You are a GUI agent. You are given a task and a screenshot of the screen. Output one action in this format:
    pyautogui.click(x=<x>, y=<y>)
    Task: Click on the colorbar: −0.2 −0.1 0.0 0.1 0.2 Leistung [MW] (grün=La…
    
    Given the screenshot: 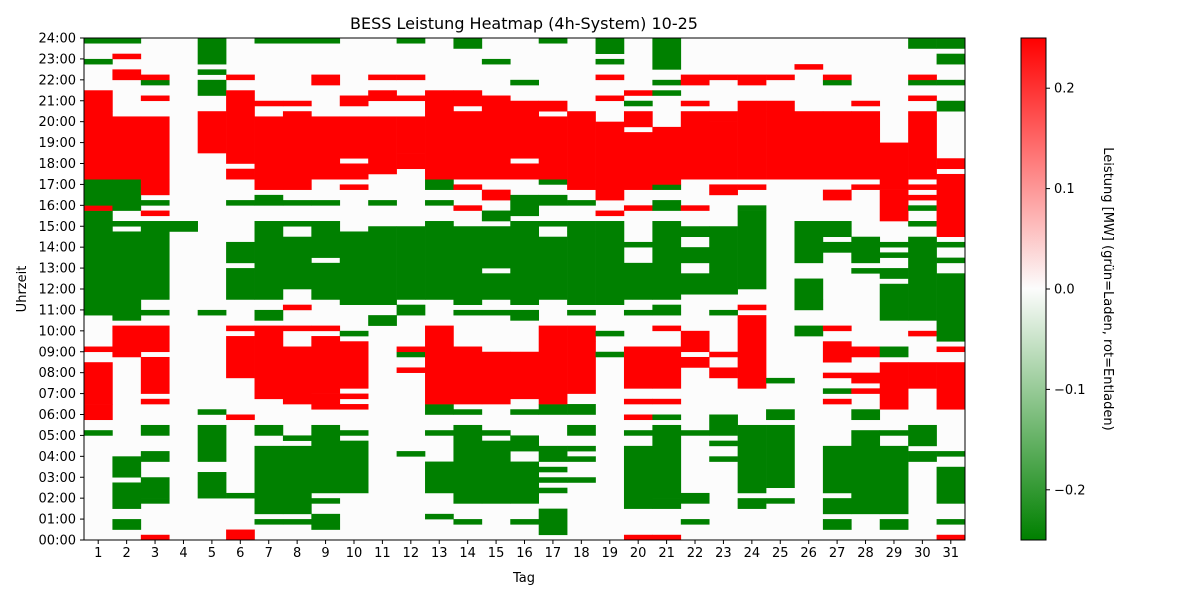 What is the action you would take?
    pyautogui.click(x=1067, y=289)
    